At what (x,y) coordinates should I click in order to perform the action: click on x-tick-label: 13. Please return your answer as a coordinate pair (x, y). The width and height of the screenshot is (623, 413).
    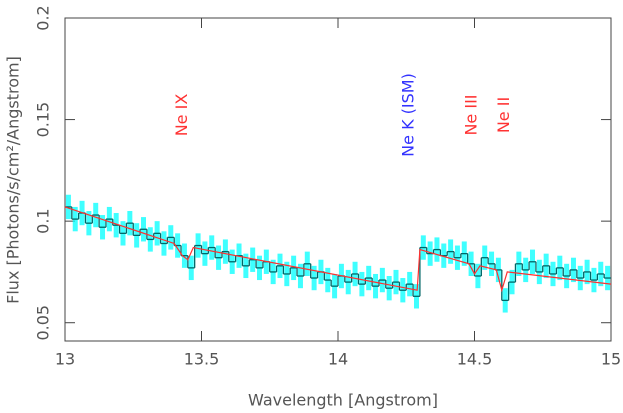
    Looking at the image, I should click on (65, 359).